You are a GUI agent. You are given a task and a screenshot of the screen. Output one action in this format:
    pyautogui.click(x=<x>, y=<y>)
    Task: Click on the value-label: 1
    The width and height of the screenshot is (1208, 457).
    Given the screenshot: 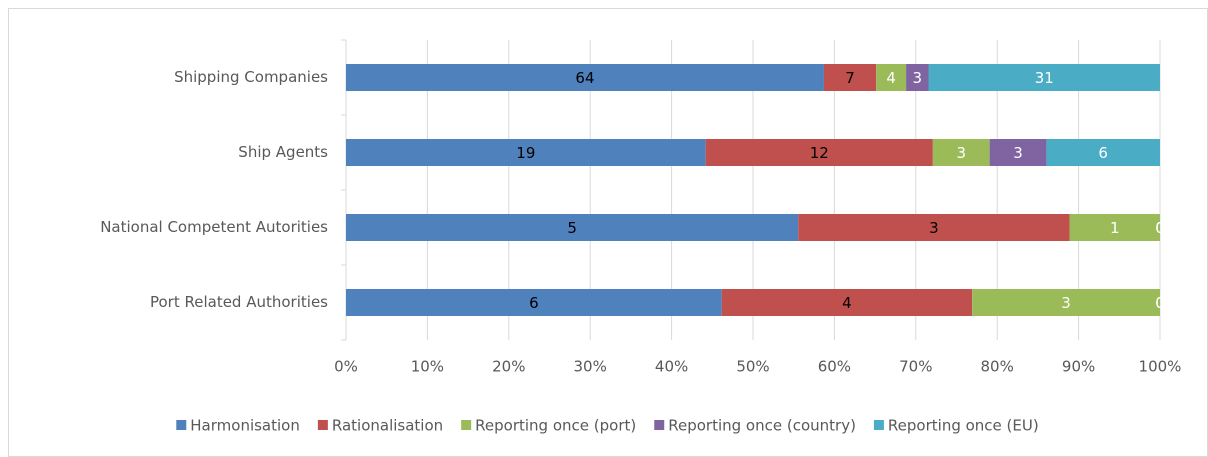 What is the action you would take?
    pyautogui.click(x=1115, y=228)
    